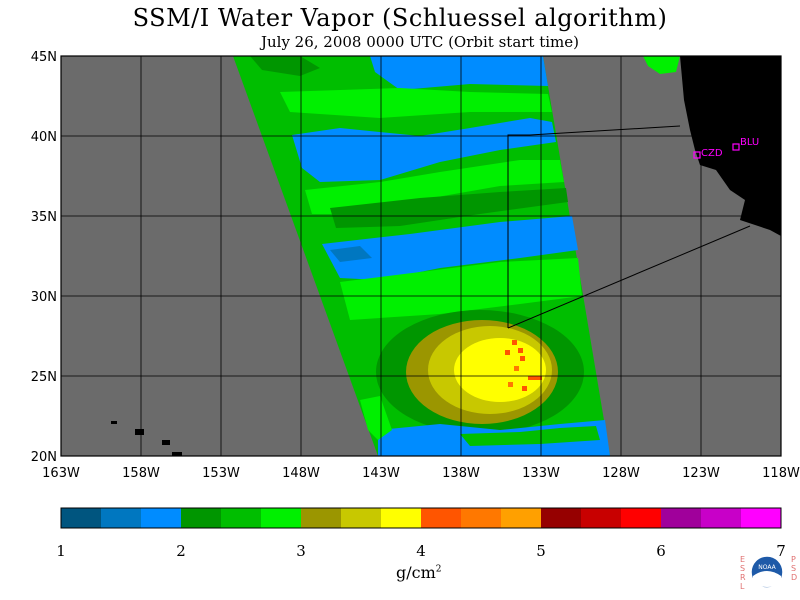 The height and width of the screenshot is (600, 800). Describe the element at coordinates (461, 473) in the screenshot. I see `longitude-label: 138W` at that location.